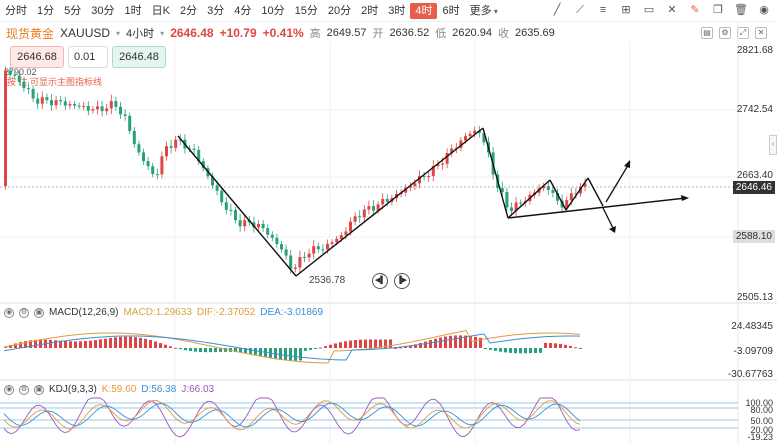 The width and height of the screenshot is (777, 444). Describe the element at coordinates (773, 145) in the screenshot. I see `side-panel-handle: ‹` at that location.